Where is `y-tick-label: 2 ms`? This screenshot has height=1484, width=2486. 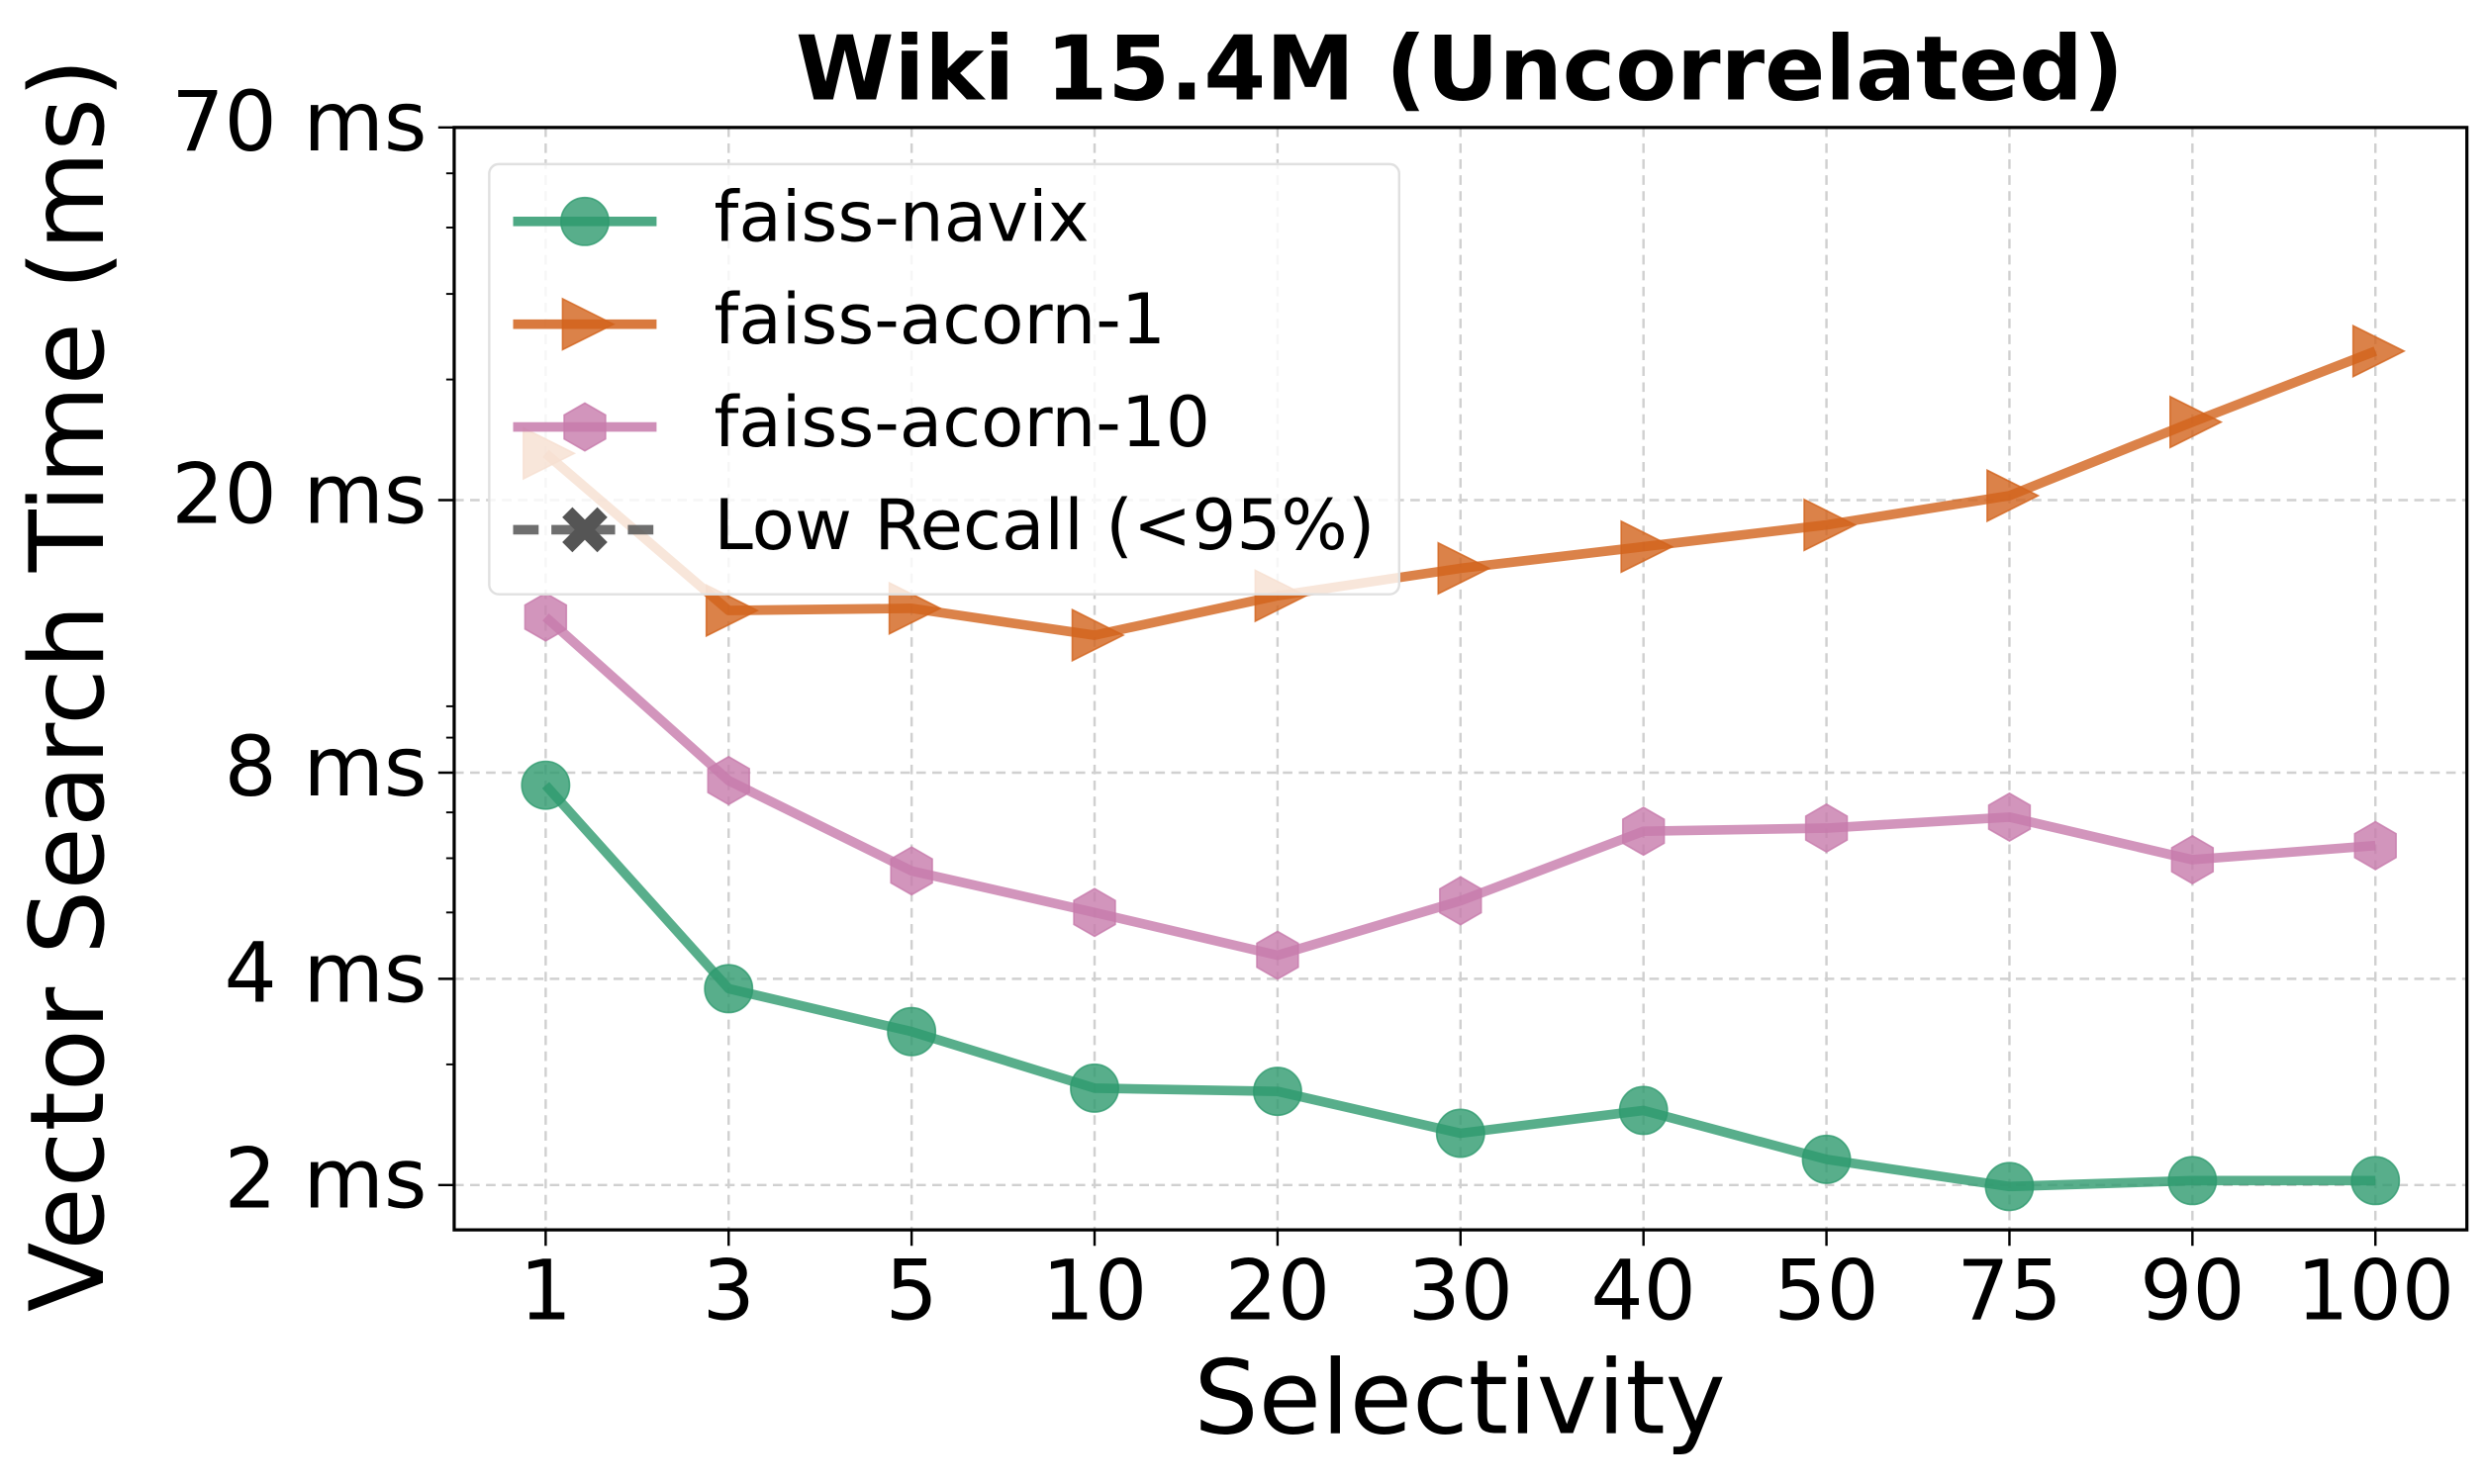
y-tick-label: 2 ms is located at coordinates (326, 1179).